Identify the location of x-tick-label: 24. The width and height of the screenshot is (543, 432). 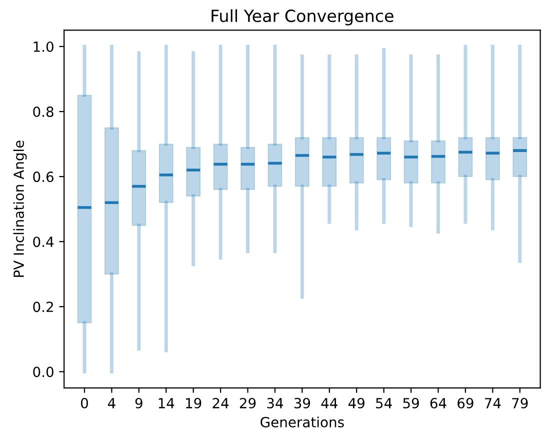
(220, 403).